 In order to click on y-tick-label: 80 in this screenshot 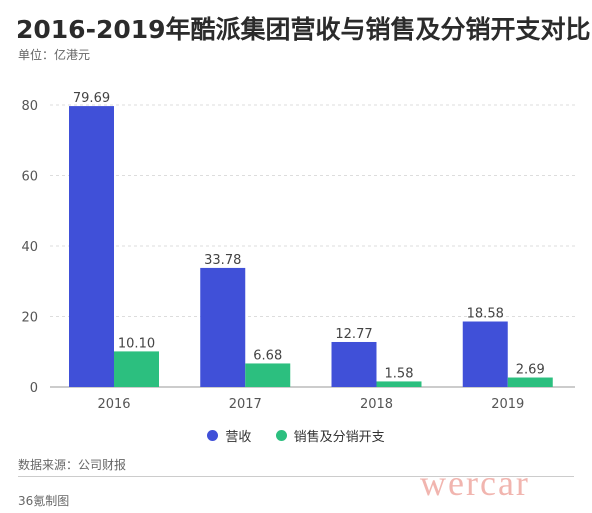, I will do `click(29, 106)`.